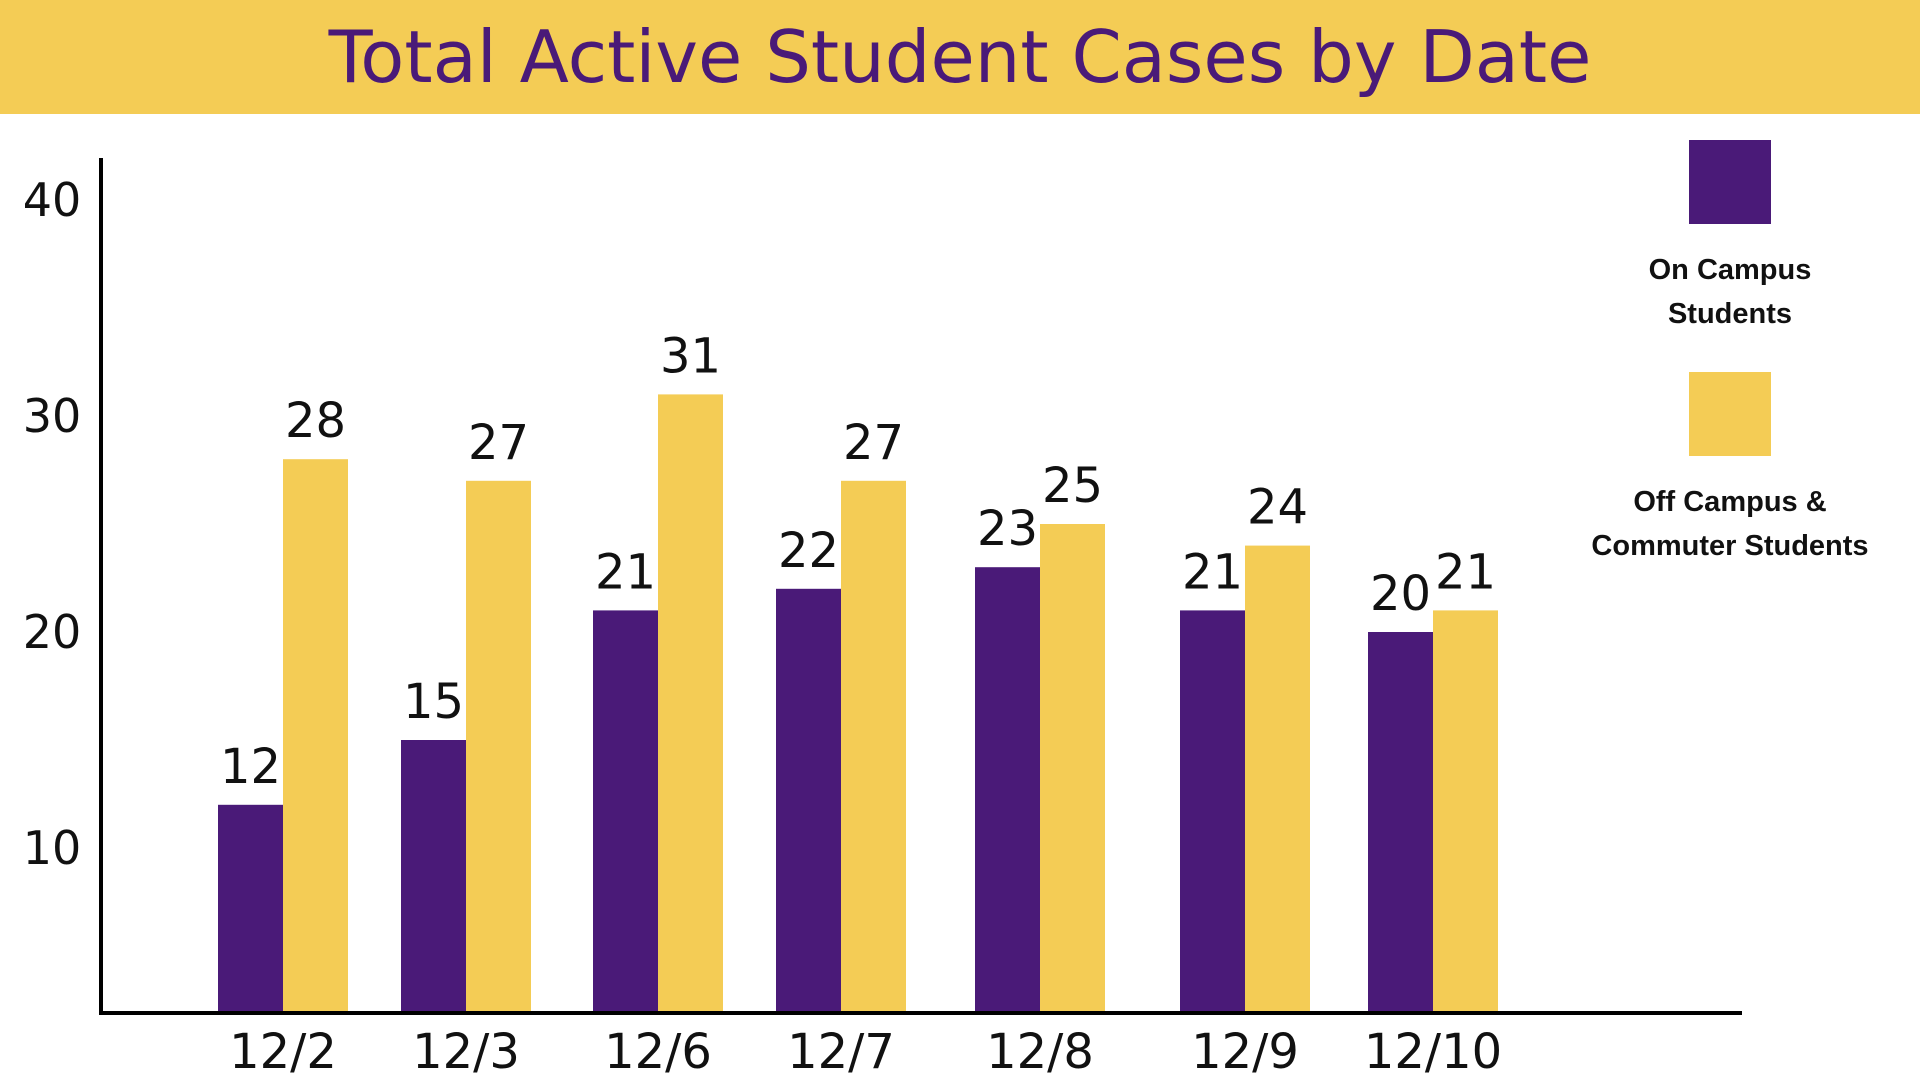  I want to click on data-label: 24, so click(1277, 508).